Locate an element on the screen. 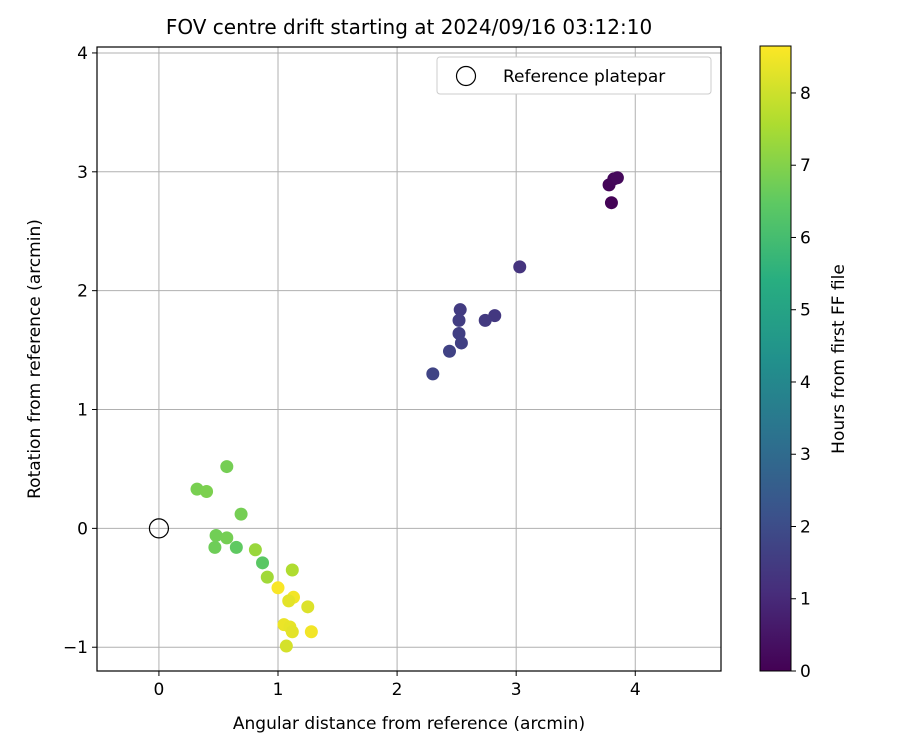 This screenshot has width=900, height=750. colorbar-label: Hours from first FF file is located at coordinates (839, 359).